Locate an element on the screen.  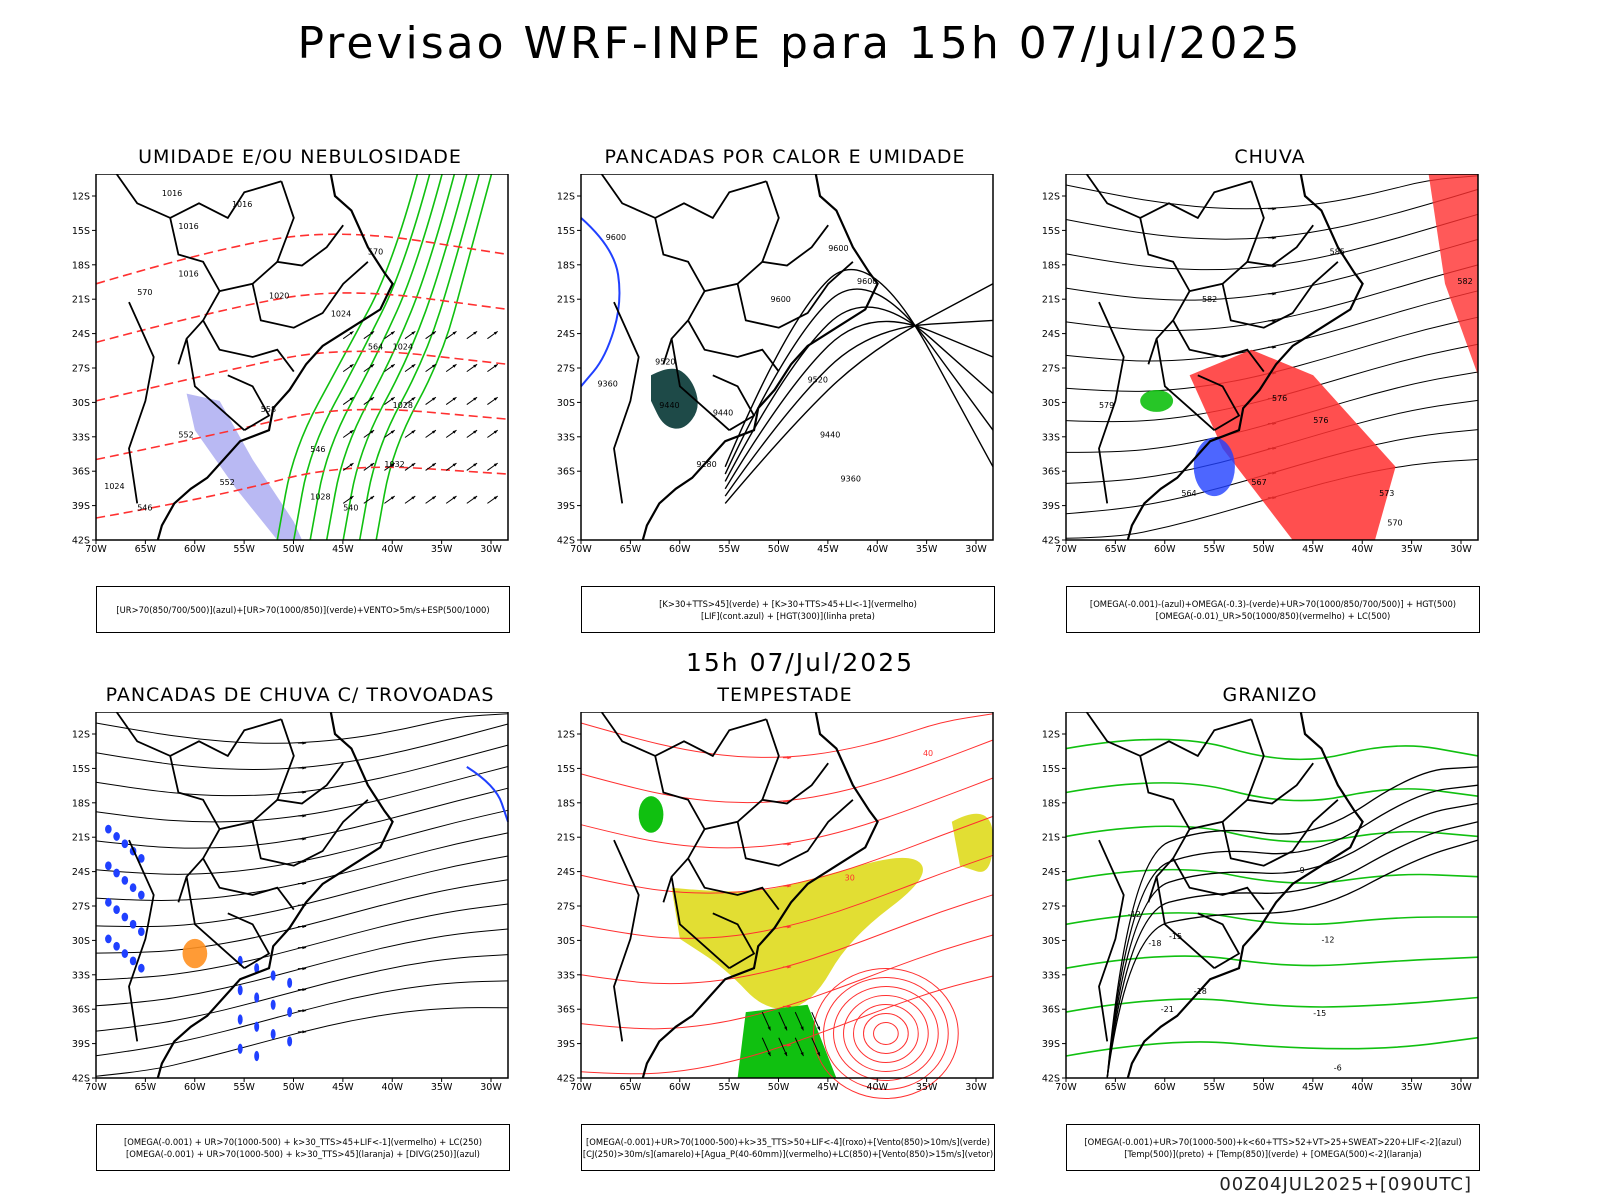
contour-label: 585 is located at coordinates (1337, 252).